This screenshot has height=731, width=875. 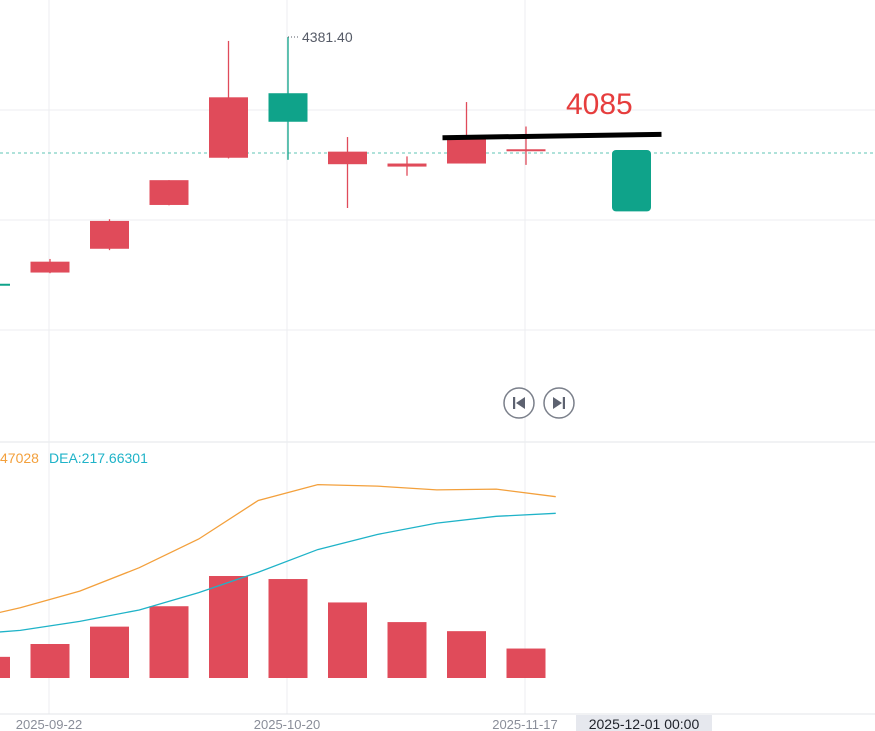 I want to click on next-button, so click(x=559, y=403).